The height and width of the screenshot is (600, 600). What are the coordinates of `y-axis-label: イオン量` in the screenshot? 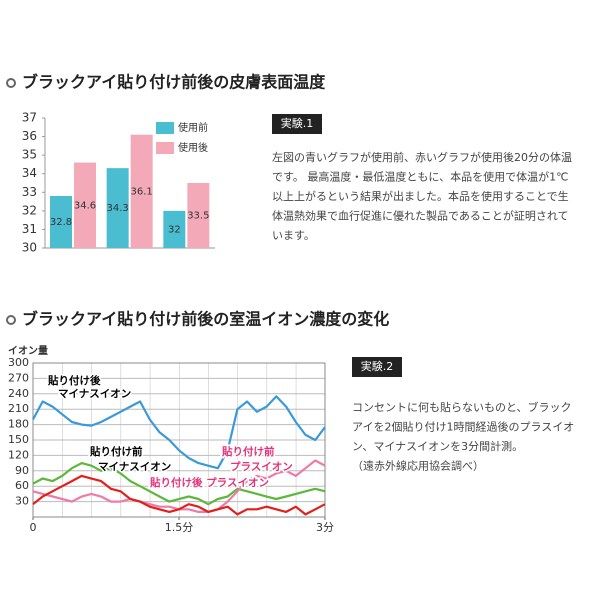 It's located at (28, 350).